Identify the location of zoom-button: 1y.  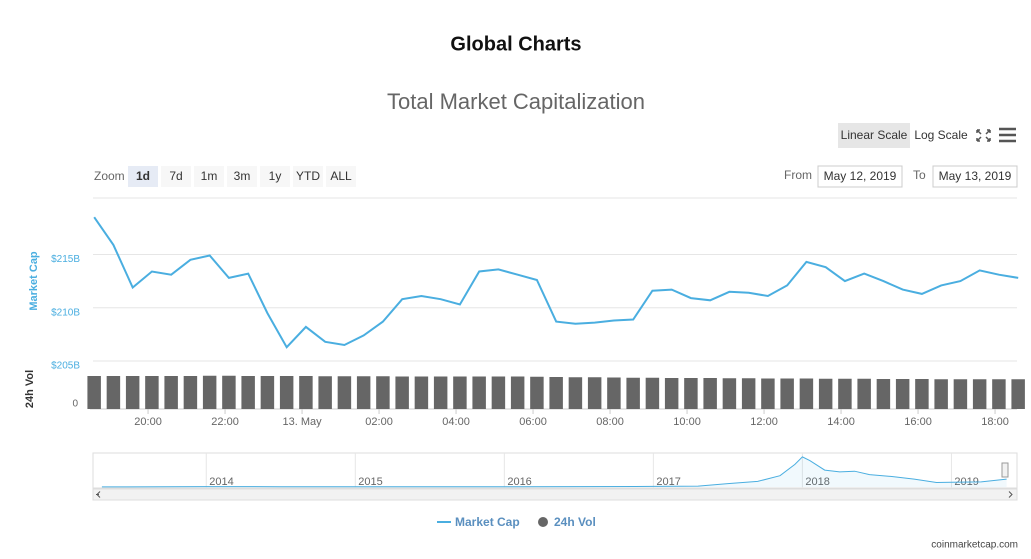
(275, 176).